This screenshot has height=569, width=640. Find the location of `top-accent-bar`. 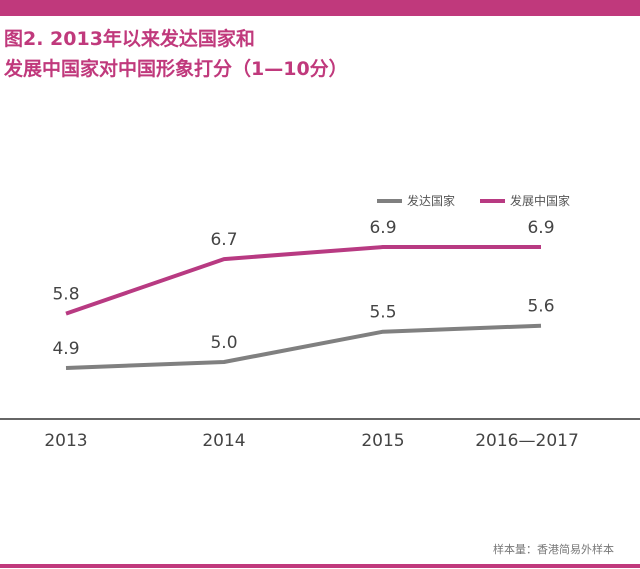

top-accent-bar is located at coordinates (320, 8).